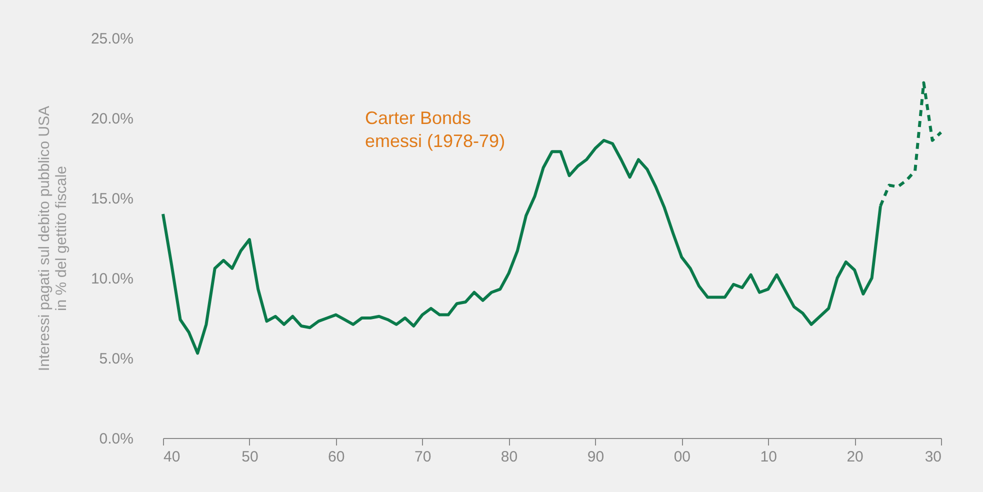 The height and width of the screenshot is (492, 983). What do you see at coordinates (595, 457) in the screenshot?
I see `x-tick-label: 90` at bounding box center [595, 457].